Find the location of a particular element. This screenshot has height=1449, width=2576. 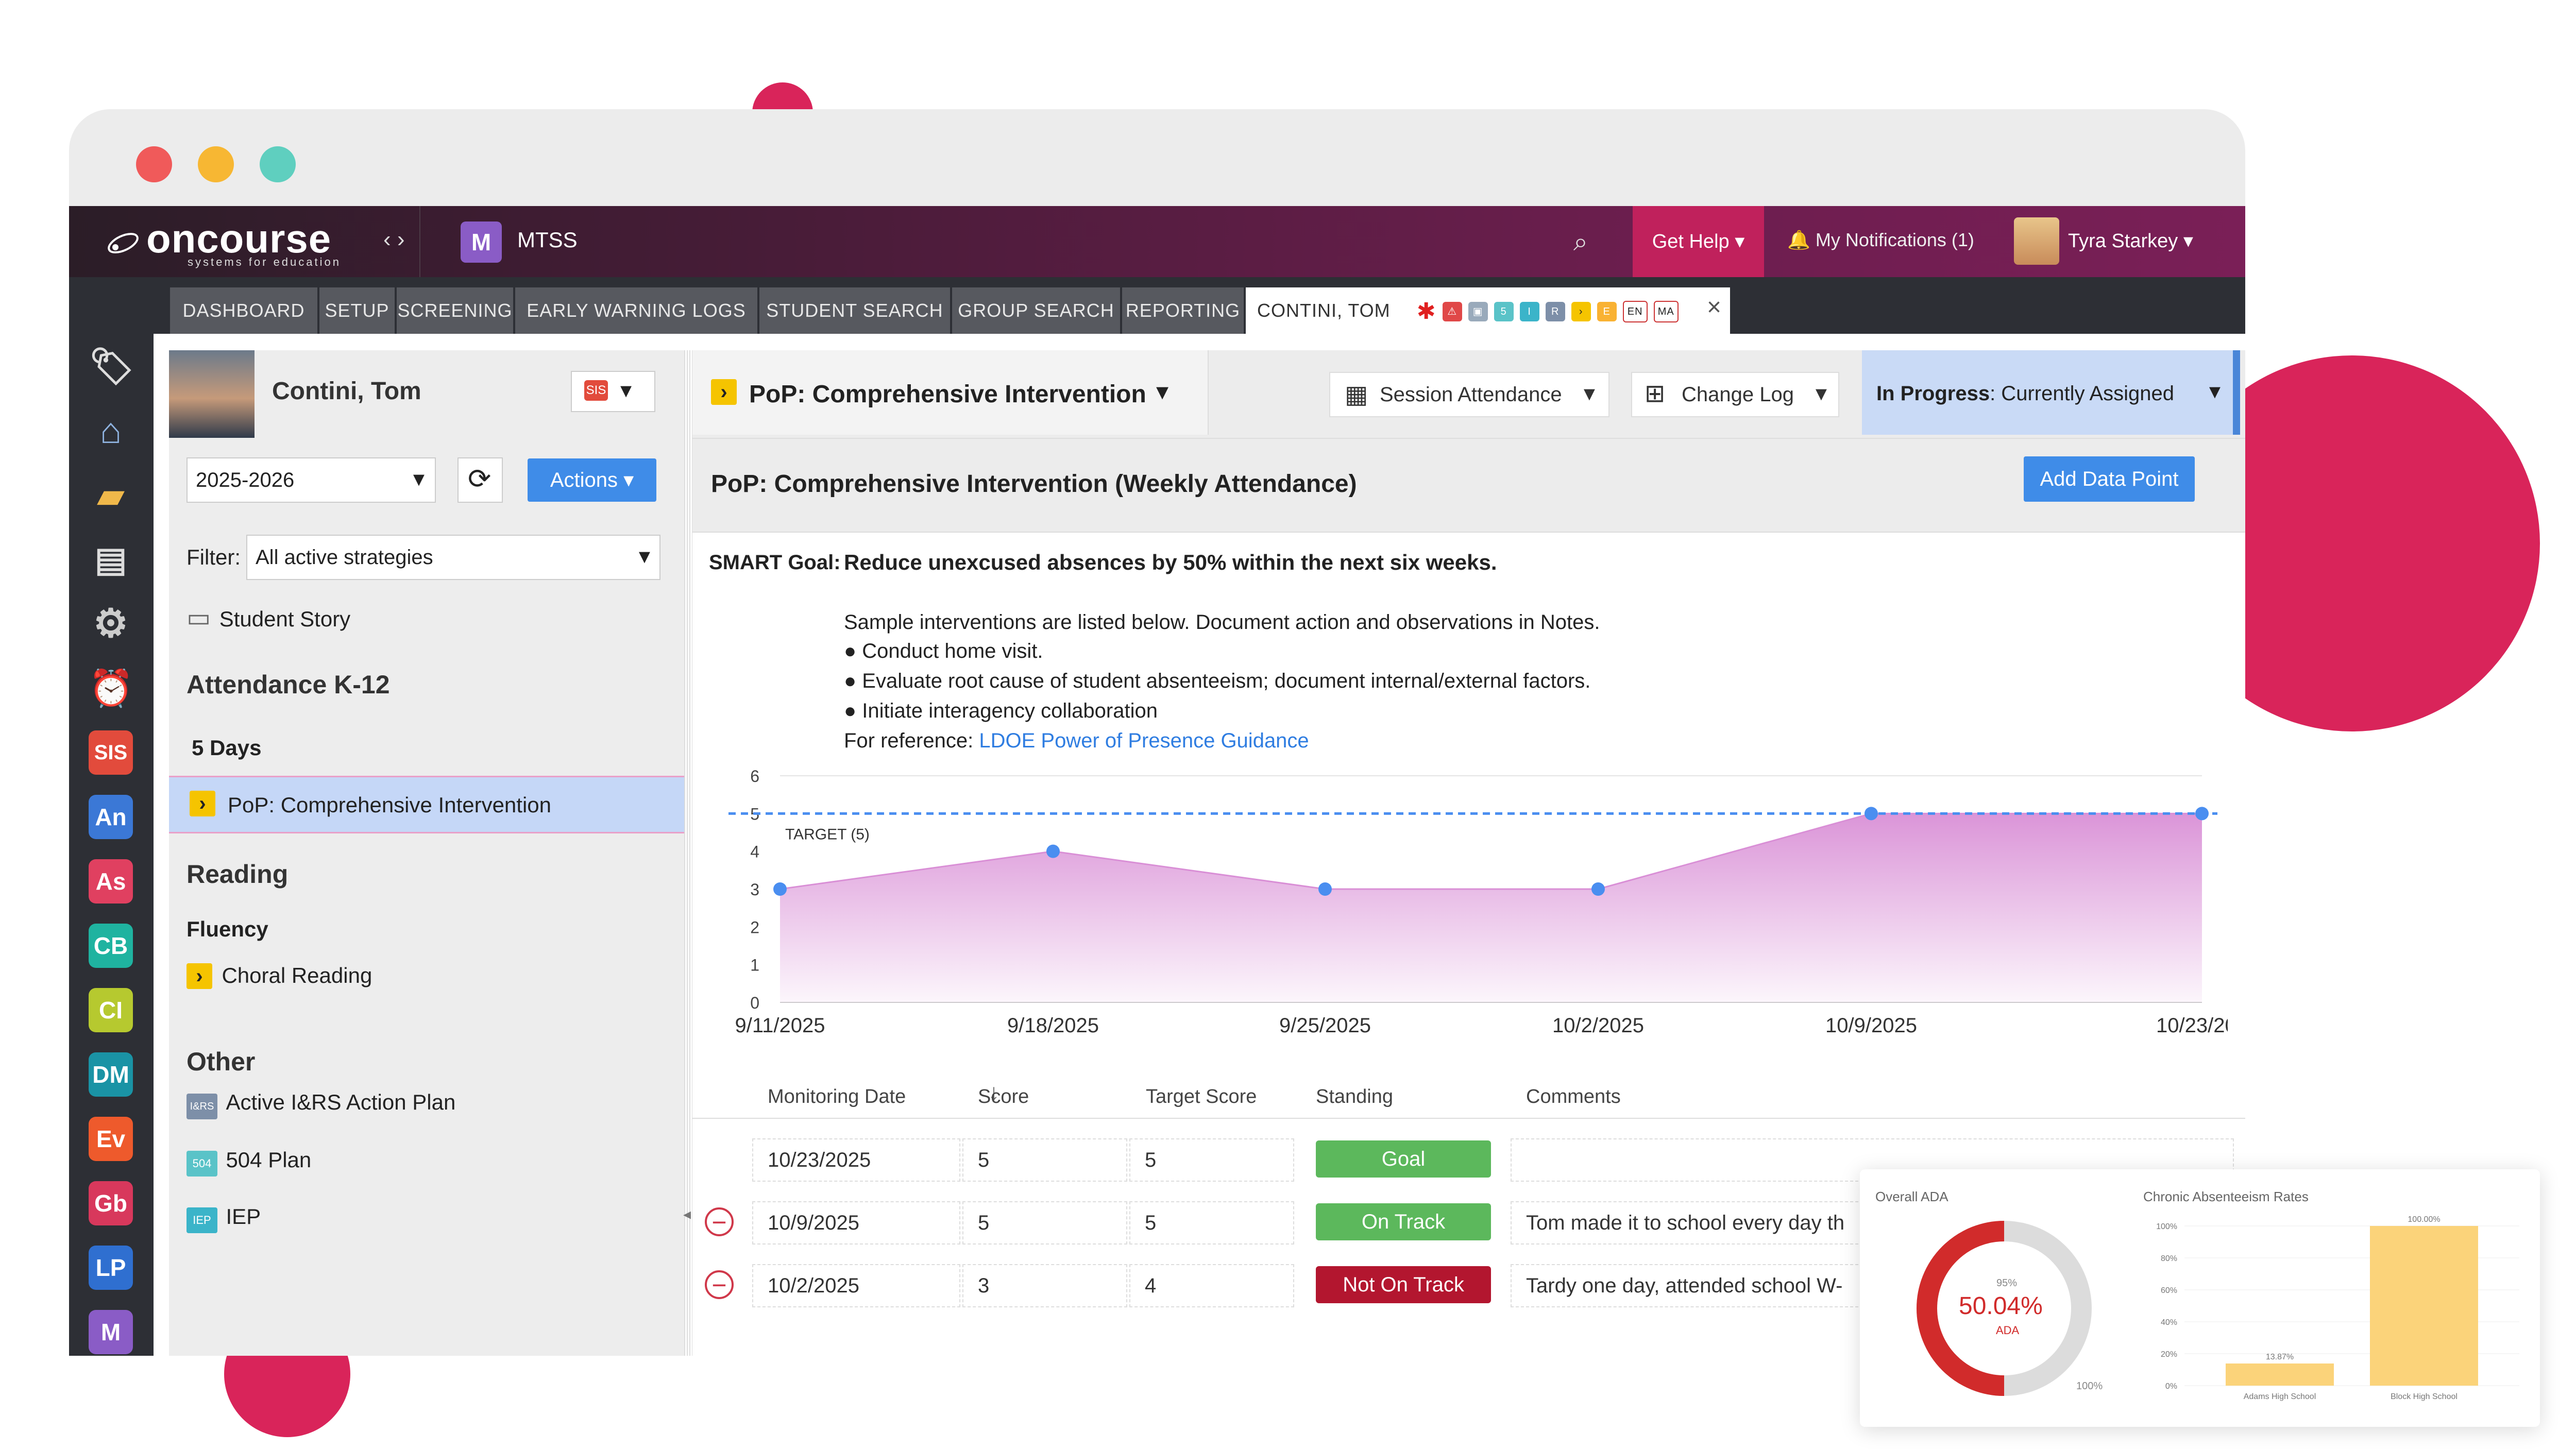

strategy-item-choral: › Choral Reading is located at coordinates (279, 976).